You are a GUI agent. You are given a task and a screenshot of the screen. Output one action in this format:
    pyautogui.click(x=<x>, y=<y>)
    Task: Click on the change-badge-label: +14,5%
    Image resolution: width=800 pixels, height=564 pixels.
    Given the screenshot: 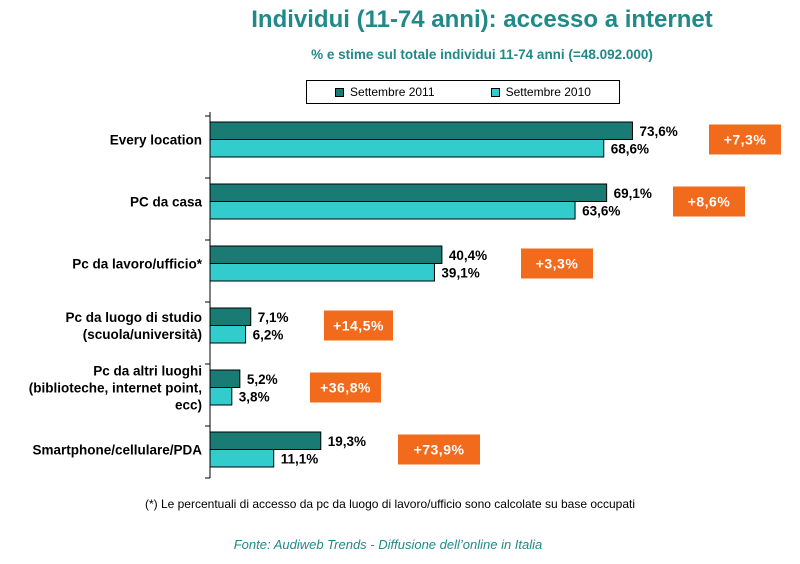 What is the action you would take?
    pyautogui.click(x=358, y=326)
    